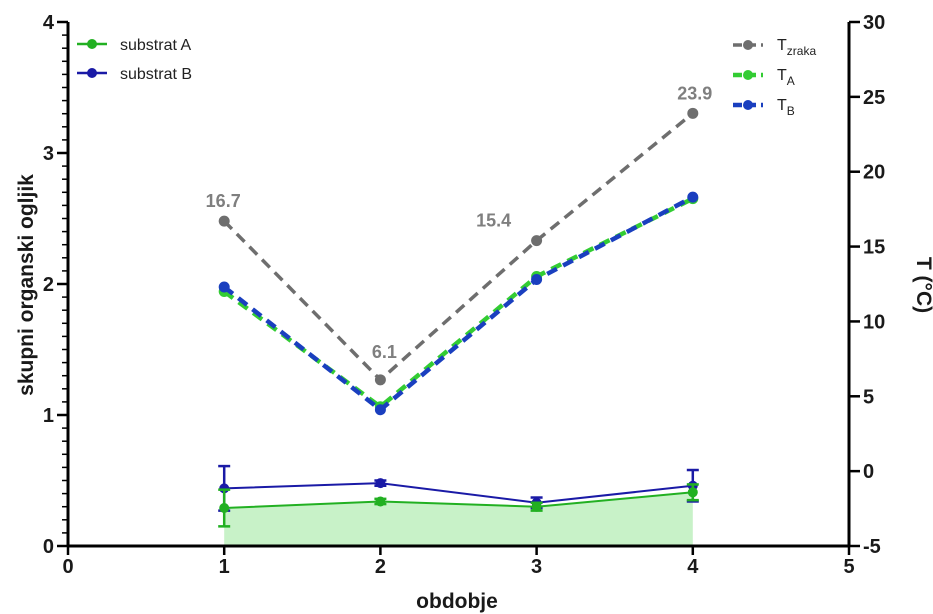 This screenshot has width=933, height=614. I want to click on y-right-tick-label: 25, so click(874, 98).